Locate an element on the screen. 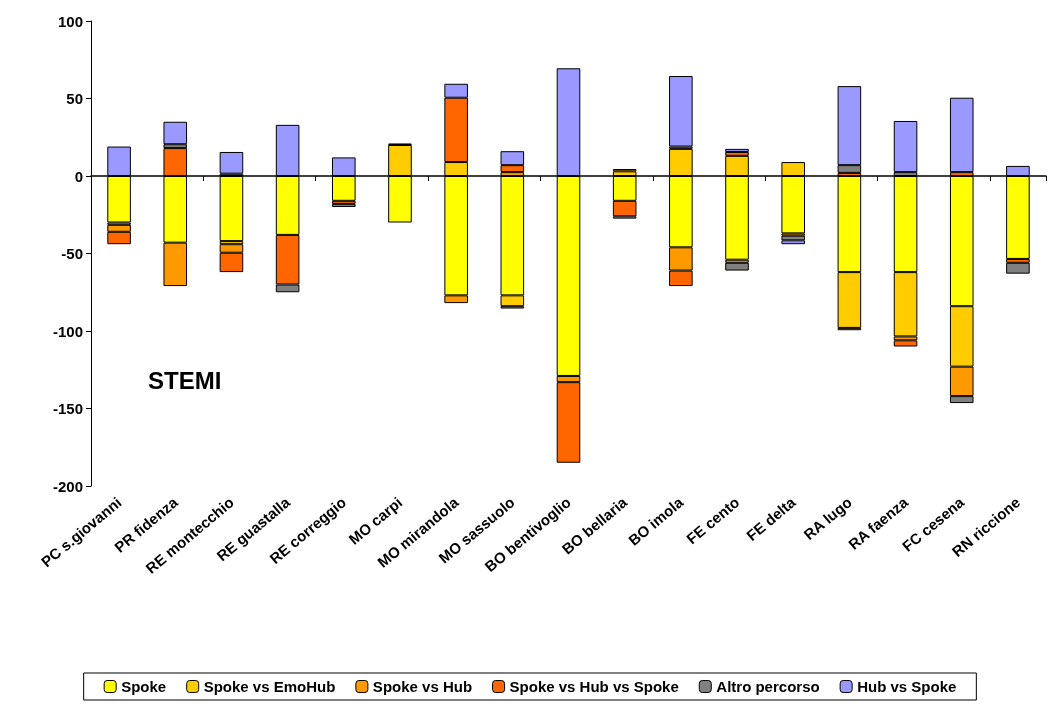 The width and height of the screenshot is (1060, 708). legend-label: Spoke is located at coordinates (144, 686).